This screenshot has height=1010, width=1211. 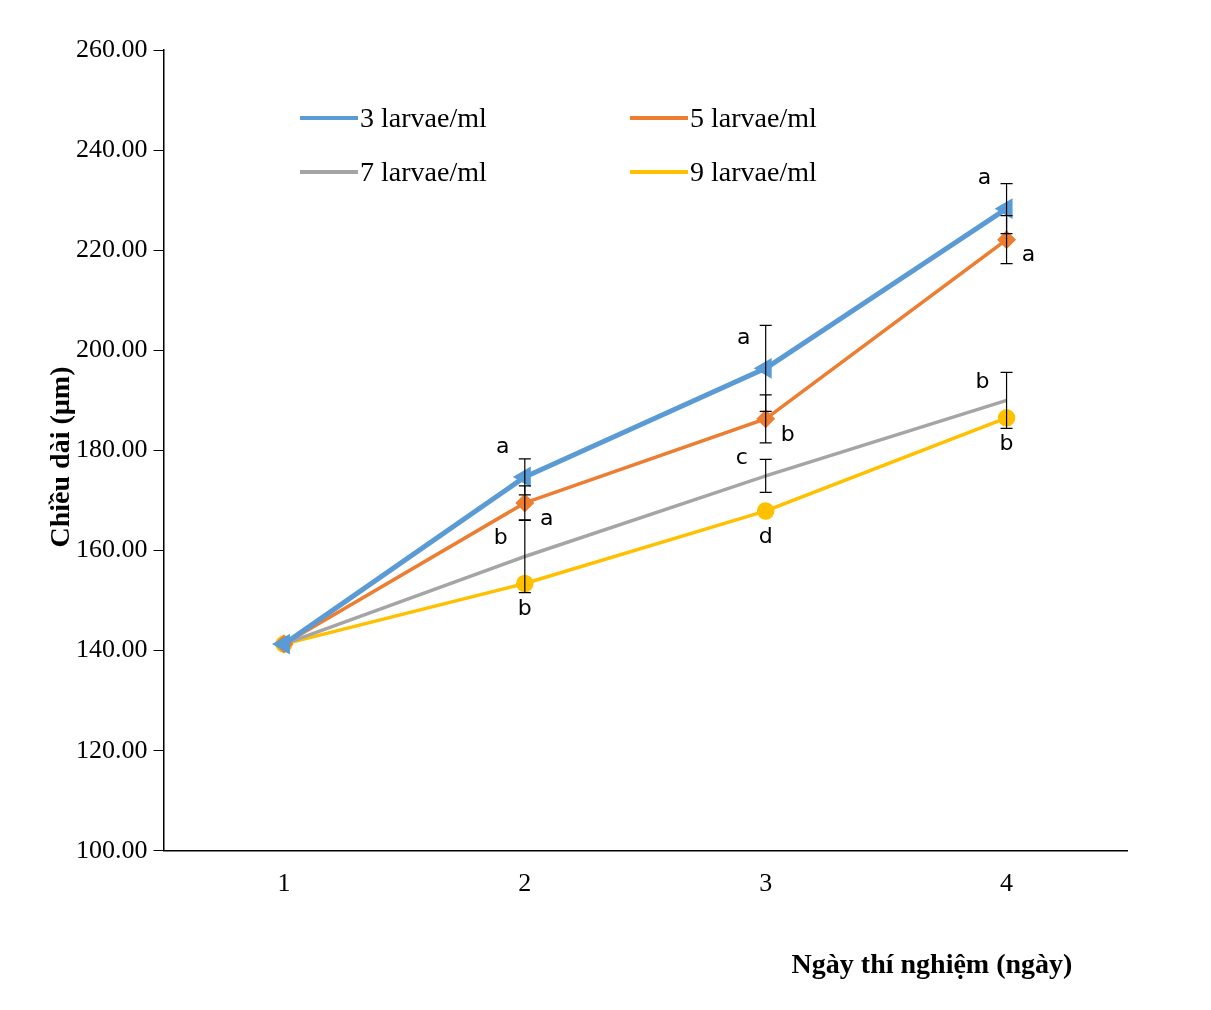 I want to click on y-tick-label: 260.00, so click(x=112, y=48).